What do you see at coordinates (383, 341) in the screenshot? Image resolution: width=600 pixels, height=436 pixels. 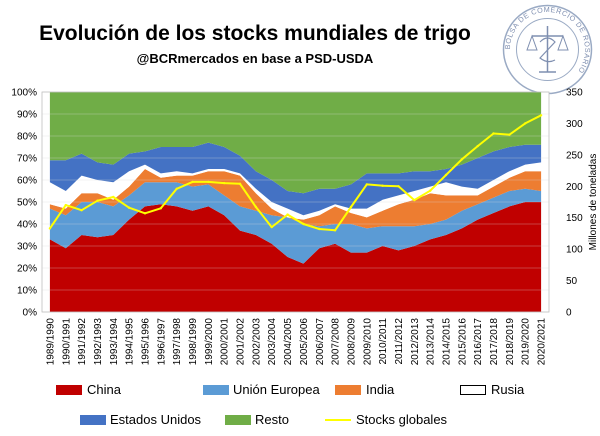 I see `x-tick-label: 2010/2011` at bounding box center [383, 341].